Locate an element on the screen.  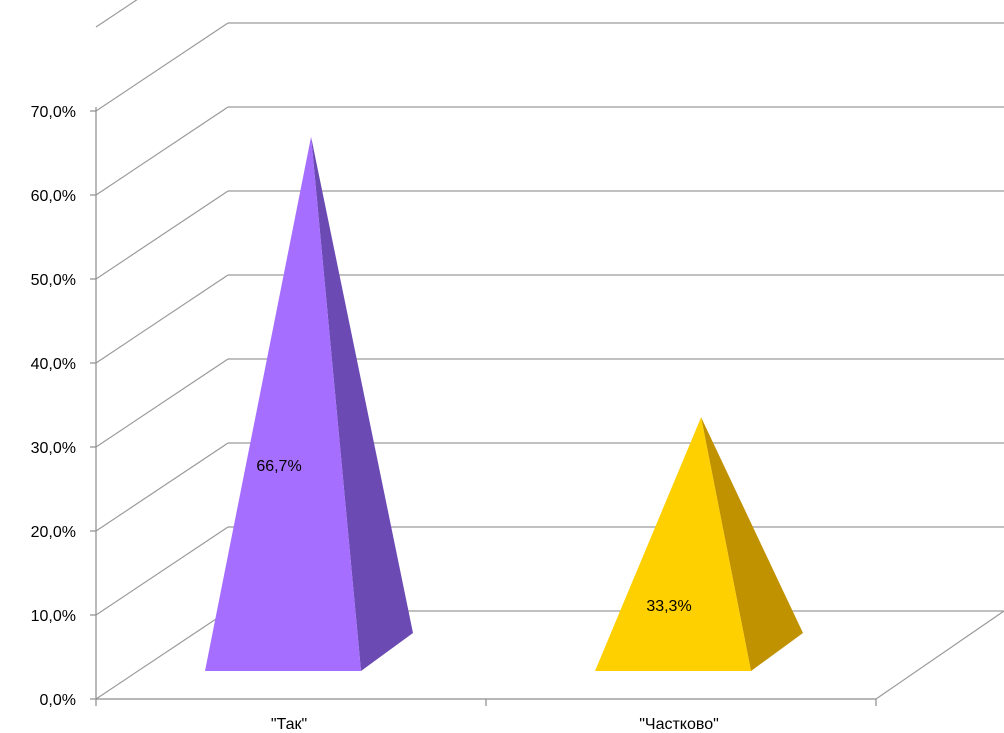
y-tick-label: 10,0% is located at coordinates (53, 616).